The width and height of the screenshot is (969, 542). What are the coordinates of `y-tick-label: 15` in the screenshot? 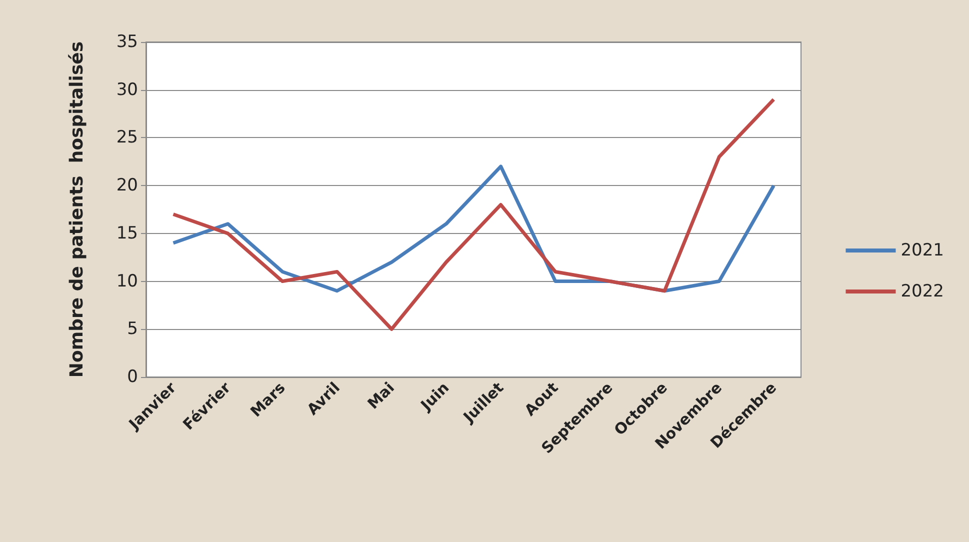 It's located at (127, 233).